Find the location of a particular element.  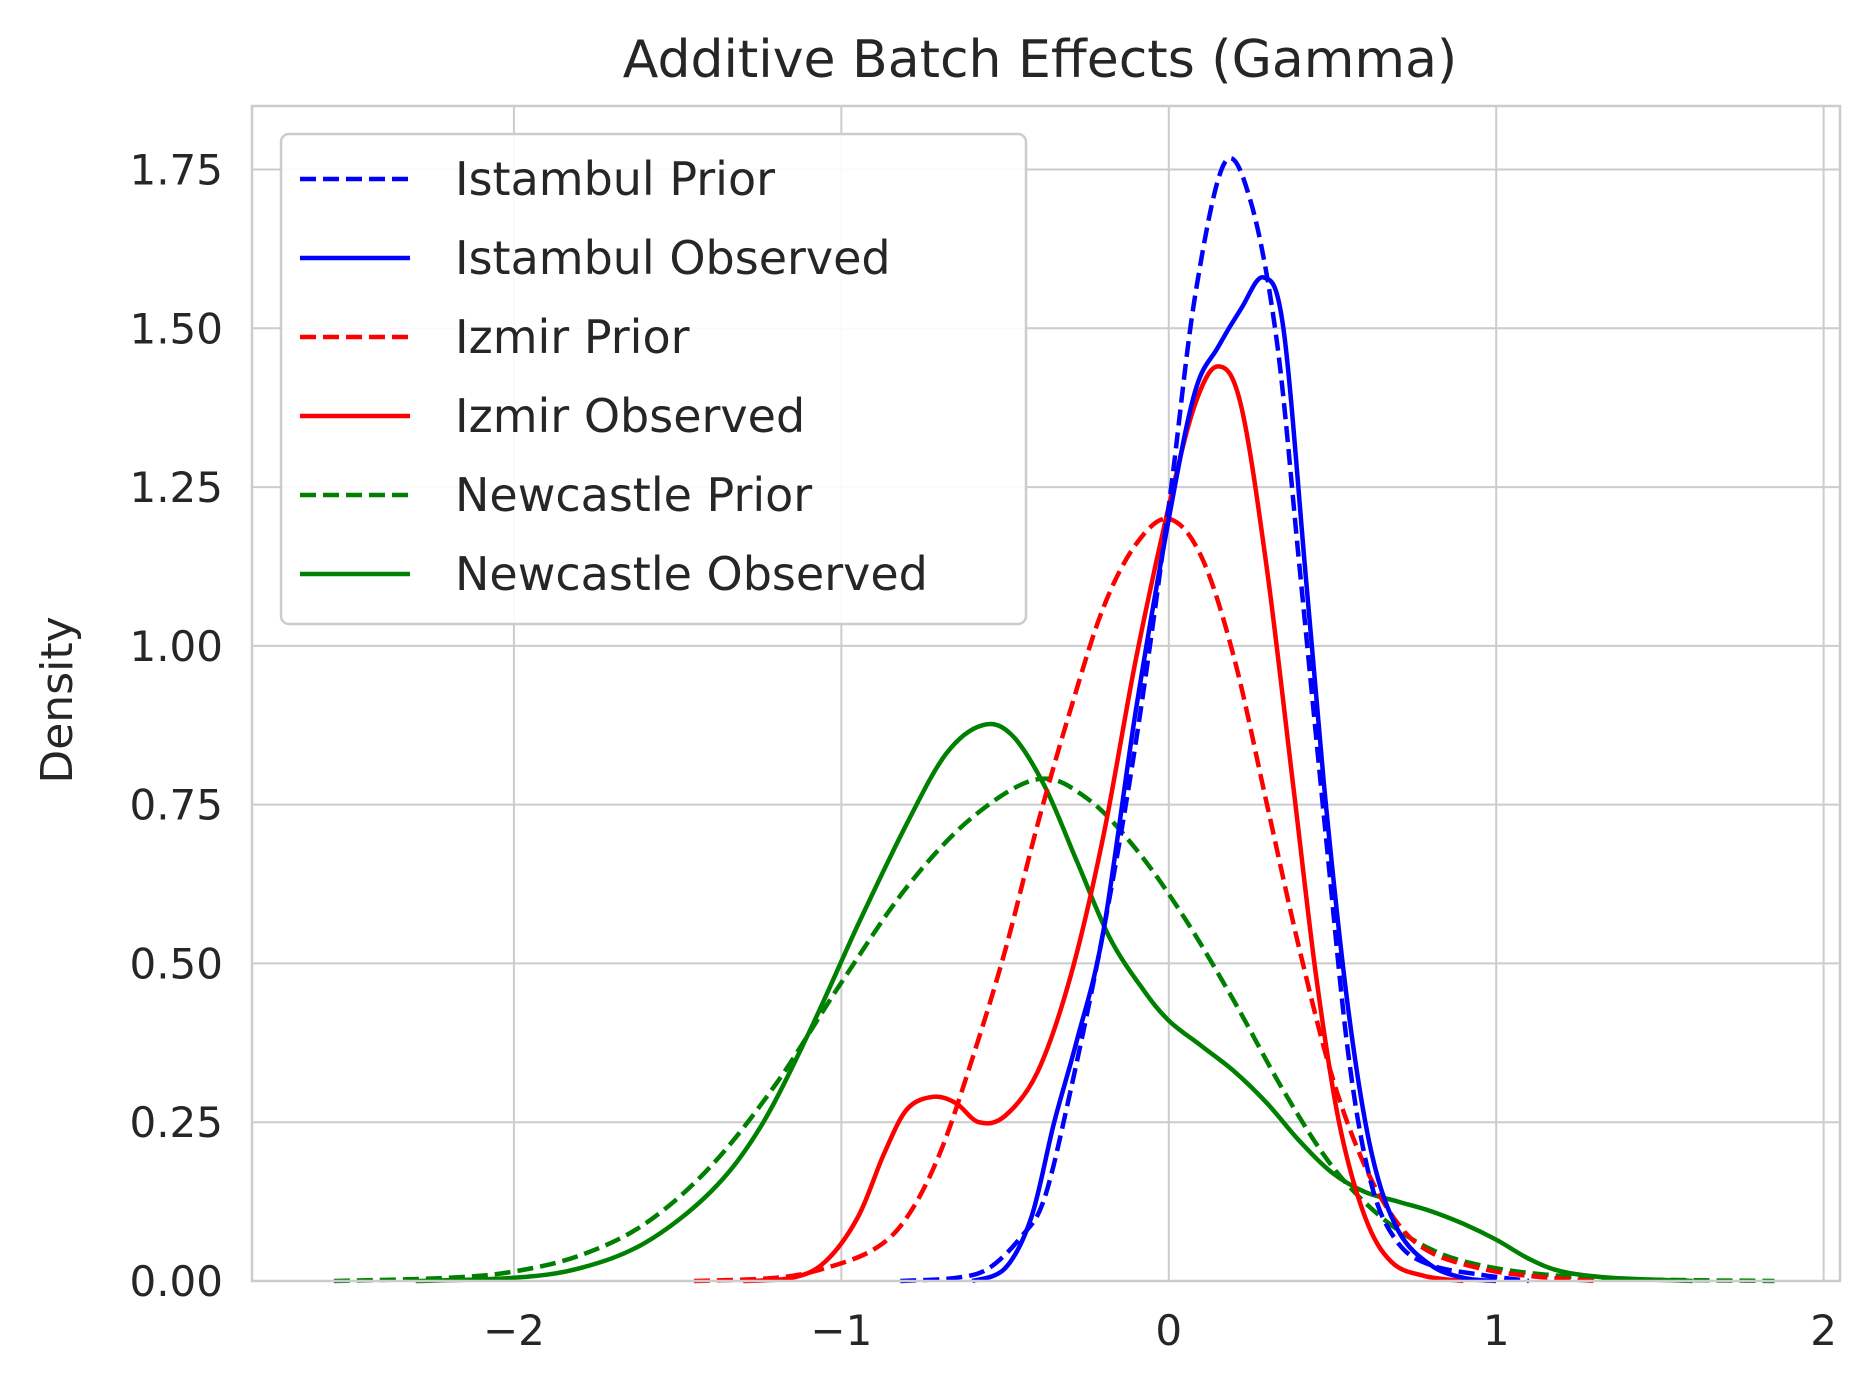

legend-label-istambul-observed: Istambul Observed is located at coordinates (673, 258).